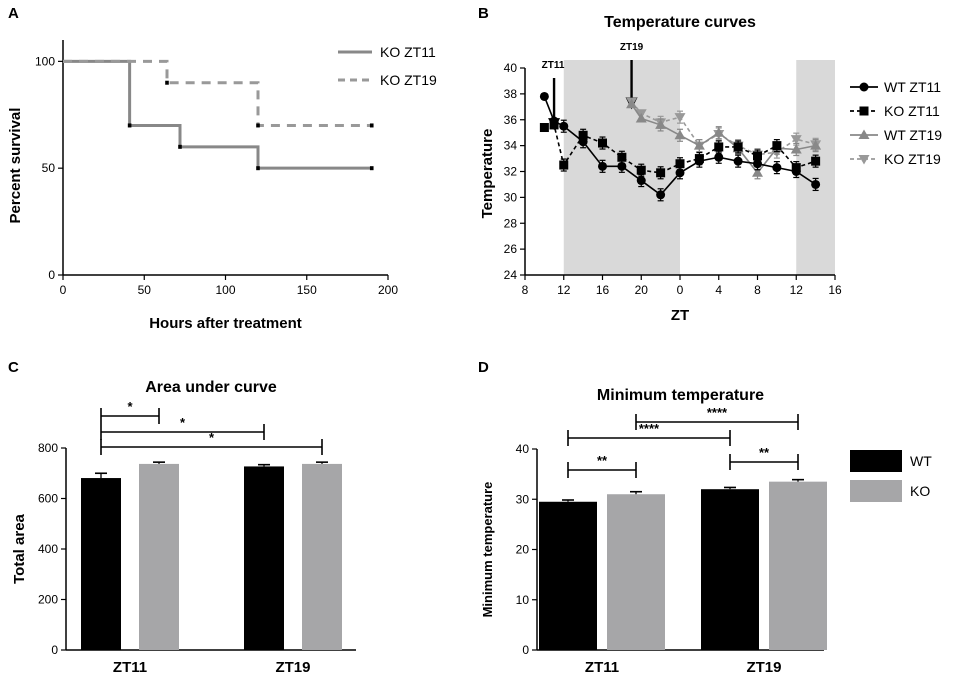 This screenshot has height=680, width=957. Describe the element at coordinates (511, 249) in the screenshot. I see `y-tick-label-b: 26` at that location.